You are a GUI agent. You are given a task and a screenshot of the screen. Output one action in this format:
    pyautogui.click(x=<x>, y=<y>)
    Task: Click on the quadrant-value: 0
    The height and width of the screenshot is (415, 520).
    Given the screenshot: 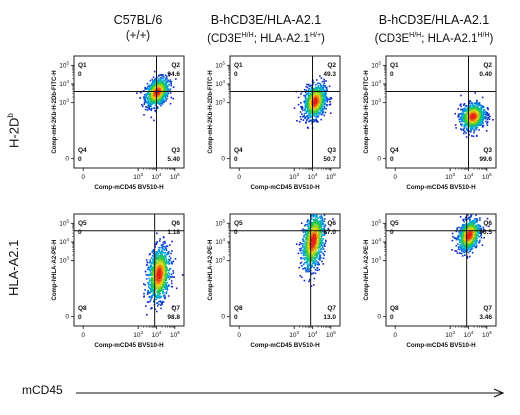 What is the action you would take?
    pyautogui.click(x=236, y=232)
    